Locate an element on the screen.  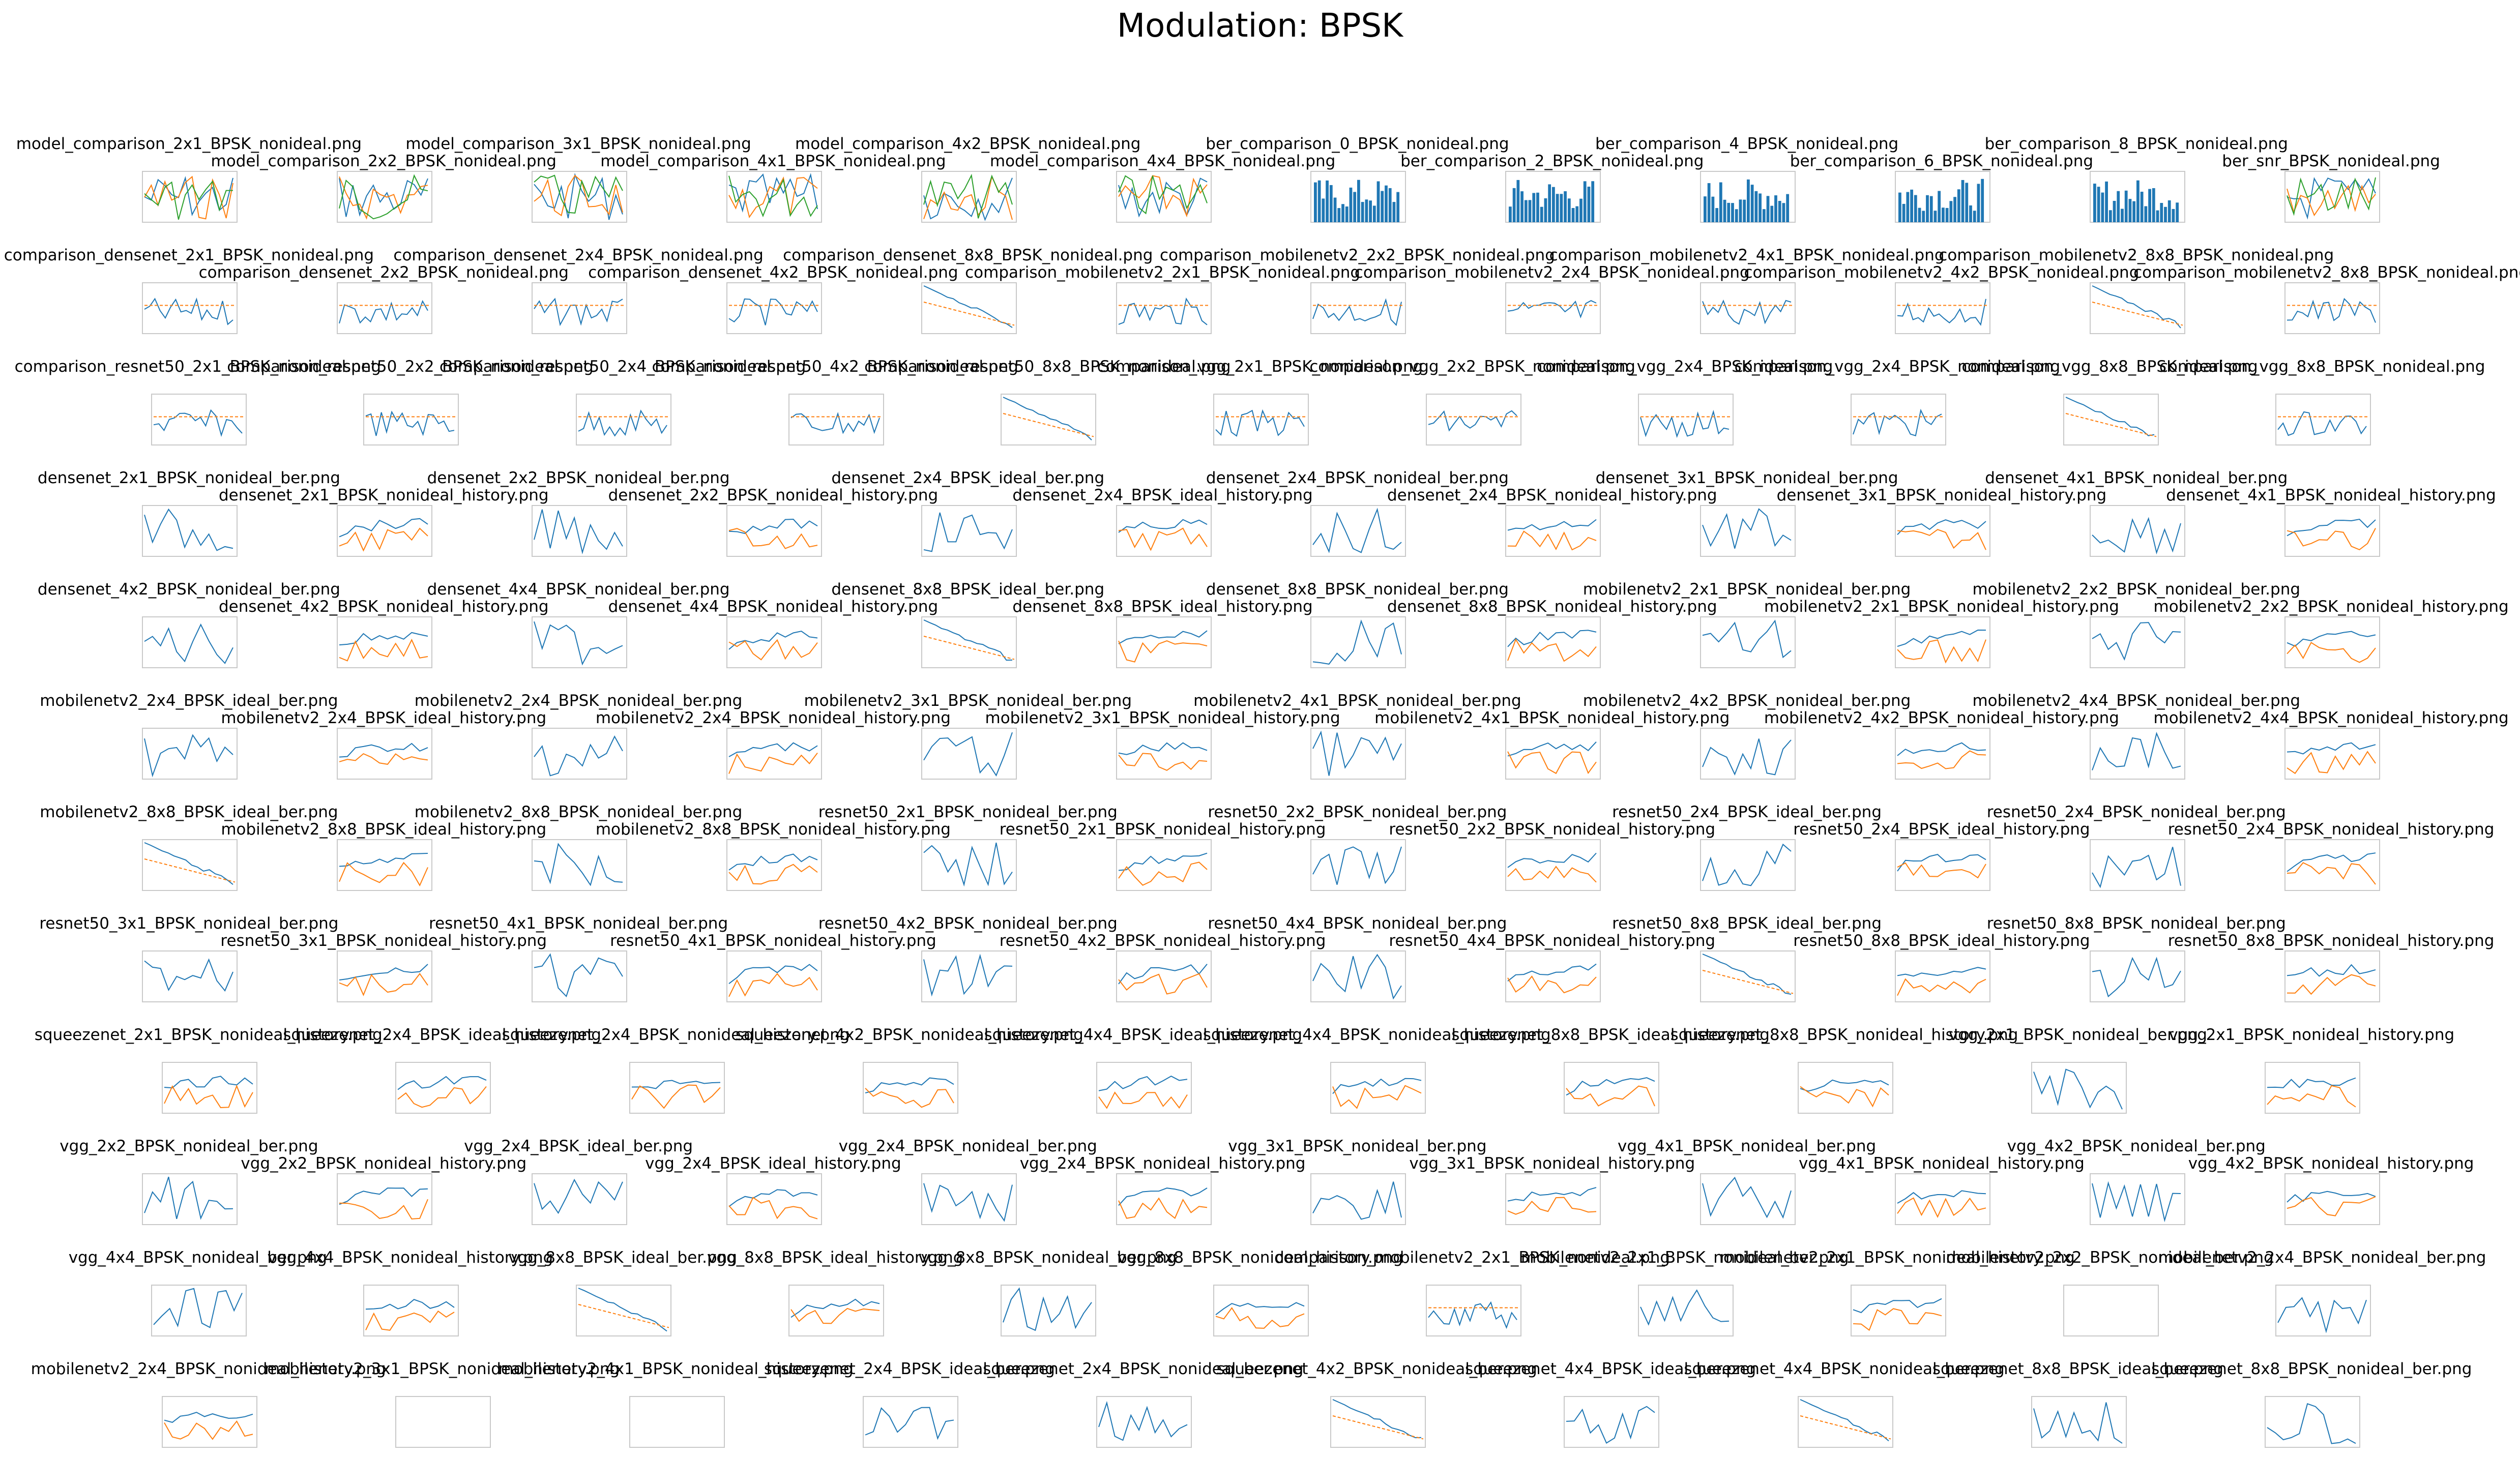
thumbnail-label: mobilenetv2_2x1_BPSK_nonideal_ber.png is located at coordinates (1684, 1258).